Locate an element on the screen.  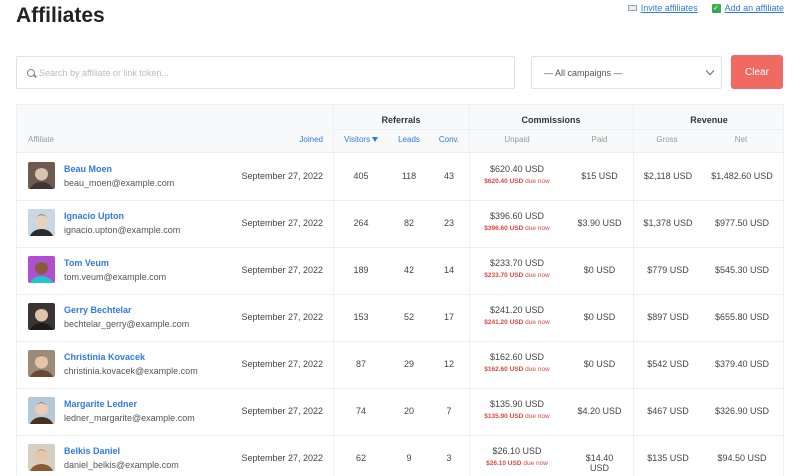
column-header-unpaid: Unpaid is located at coordinates (517, 139).